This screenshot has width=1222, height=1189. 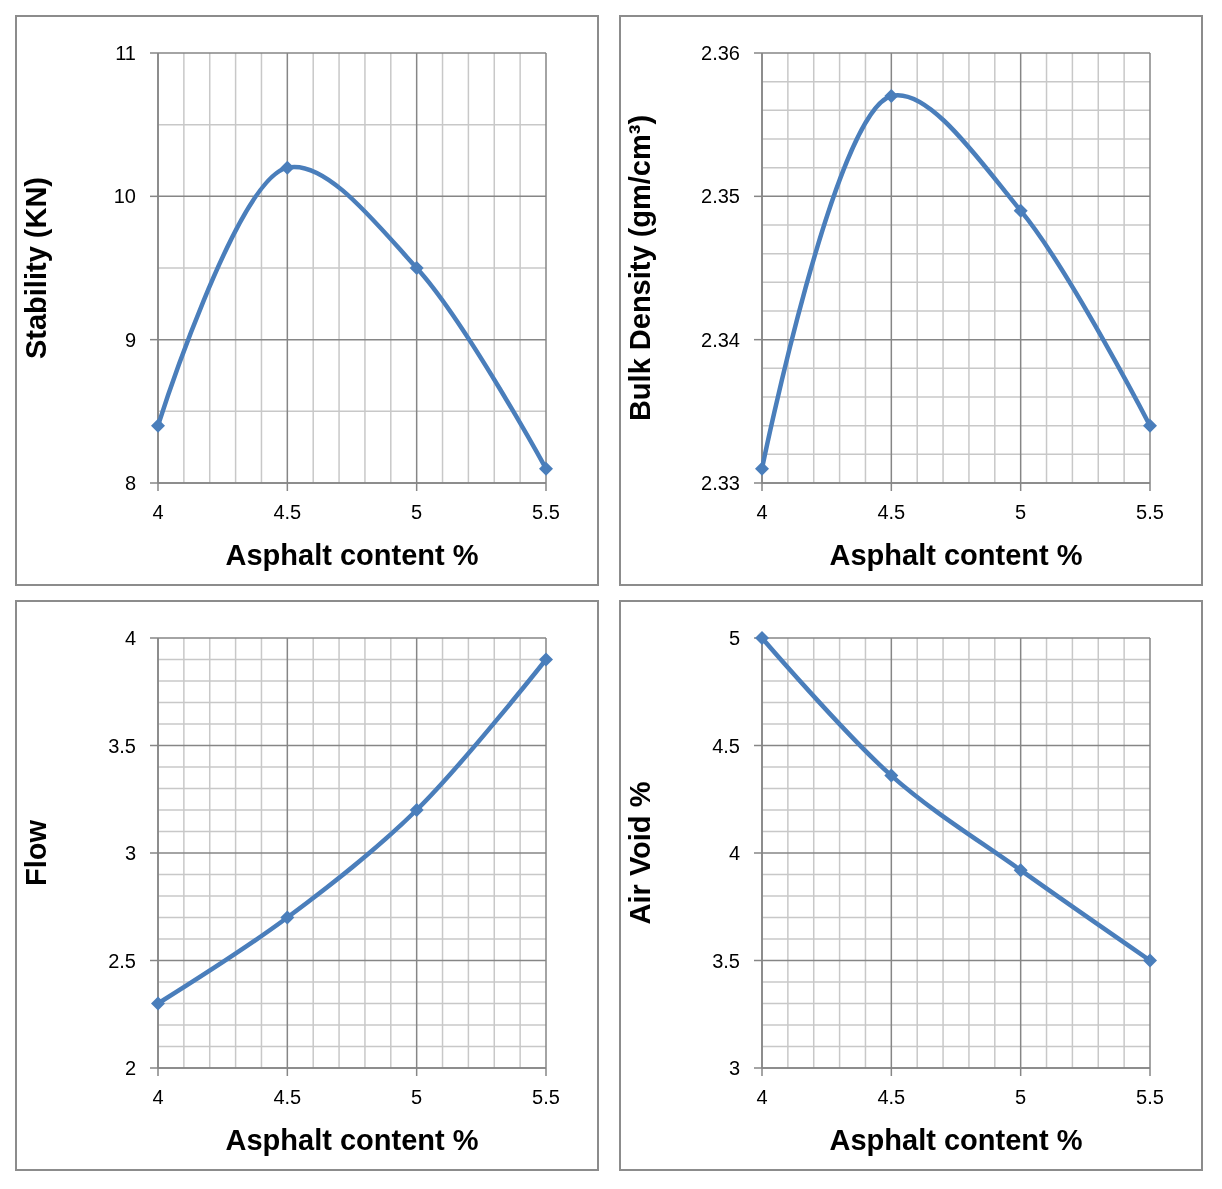 What do you see at coordinates (640, 853) in the screenshot?
I see `y-axis-title: Air Void %` at bounding box center [640, 853].